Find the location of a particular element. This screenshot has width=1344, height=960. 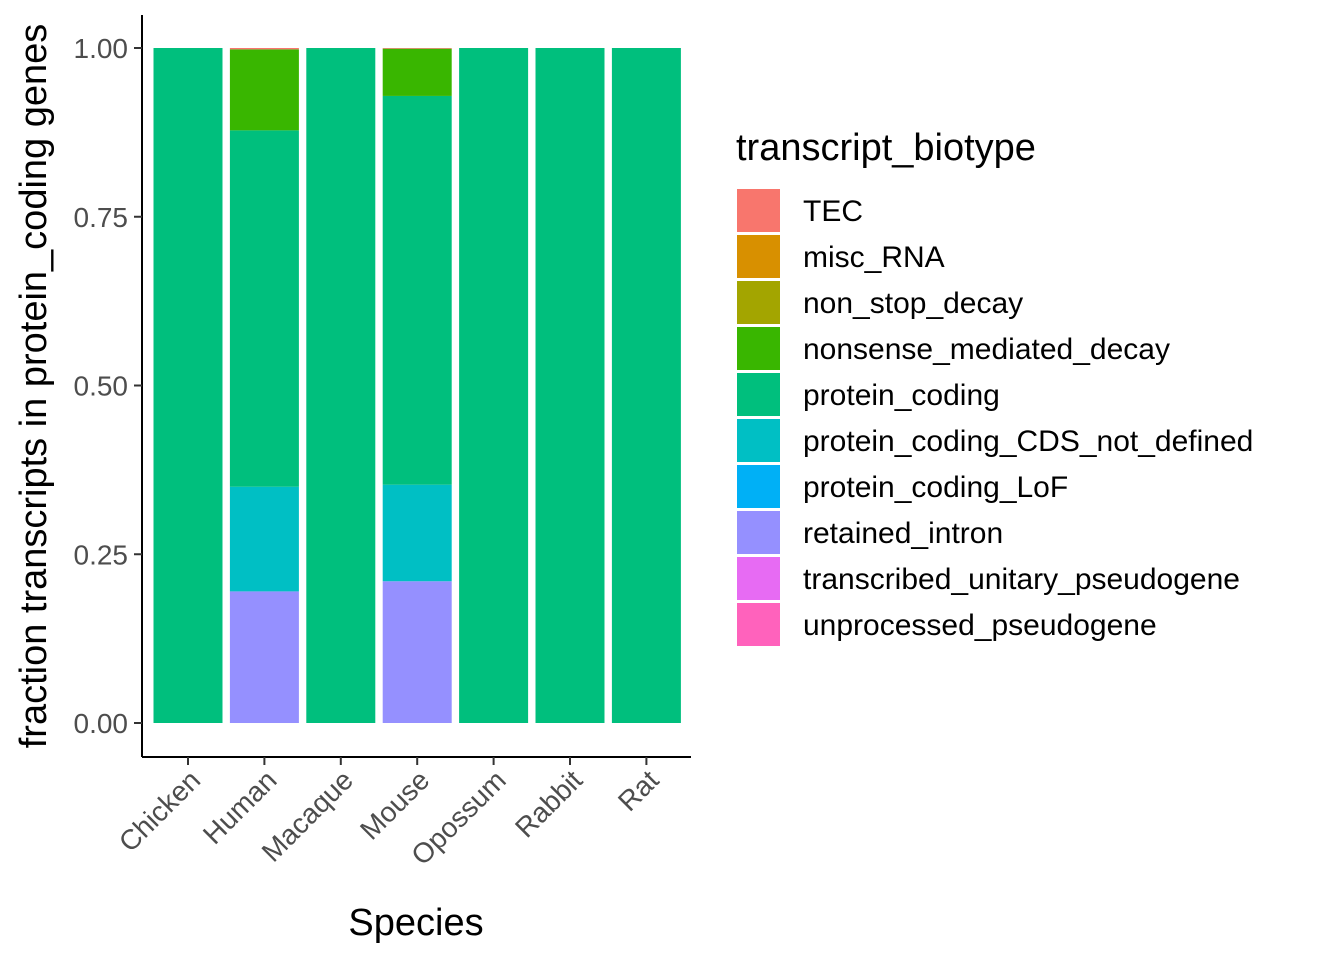

bar-segment-human-nonsense-mediated-decay is located at coordinates (264, 90).